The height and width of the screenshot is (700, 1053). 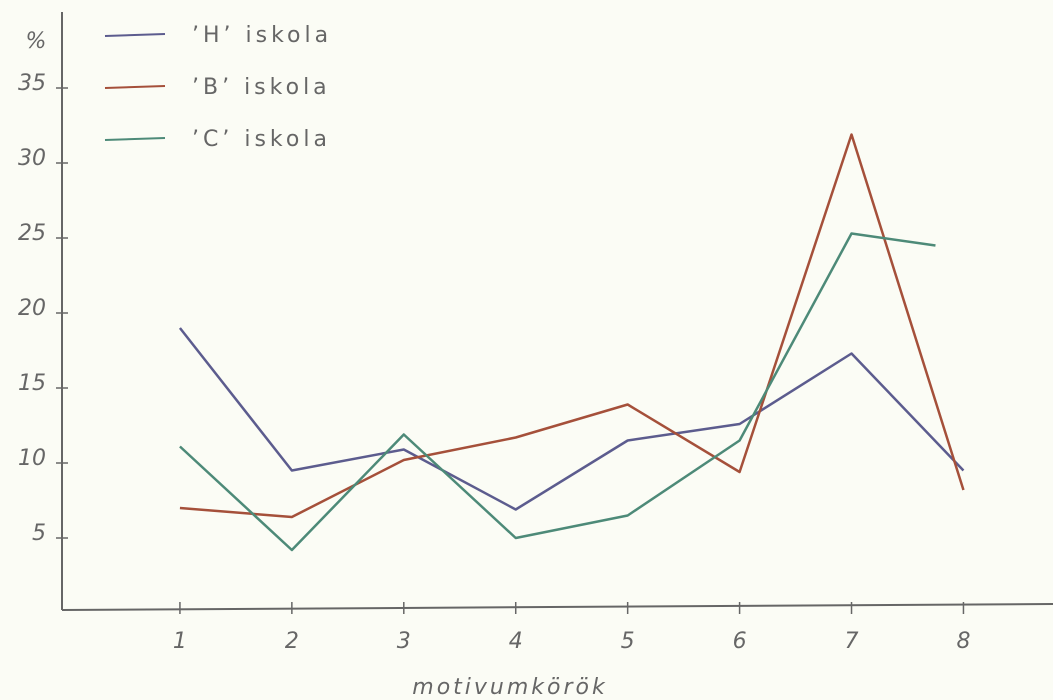 I want to click on y-tick-label: 25, so click(x=32, y=233).